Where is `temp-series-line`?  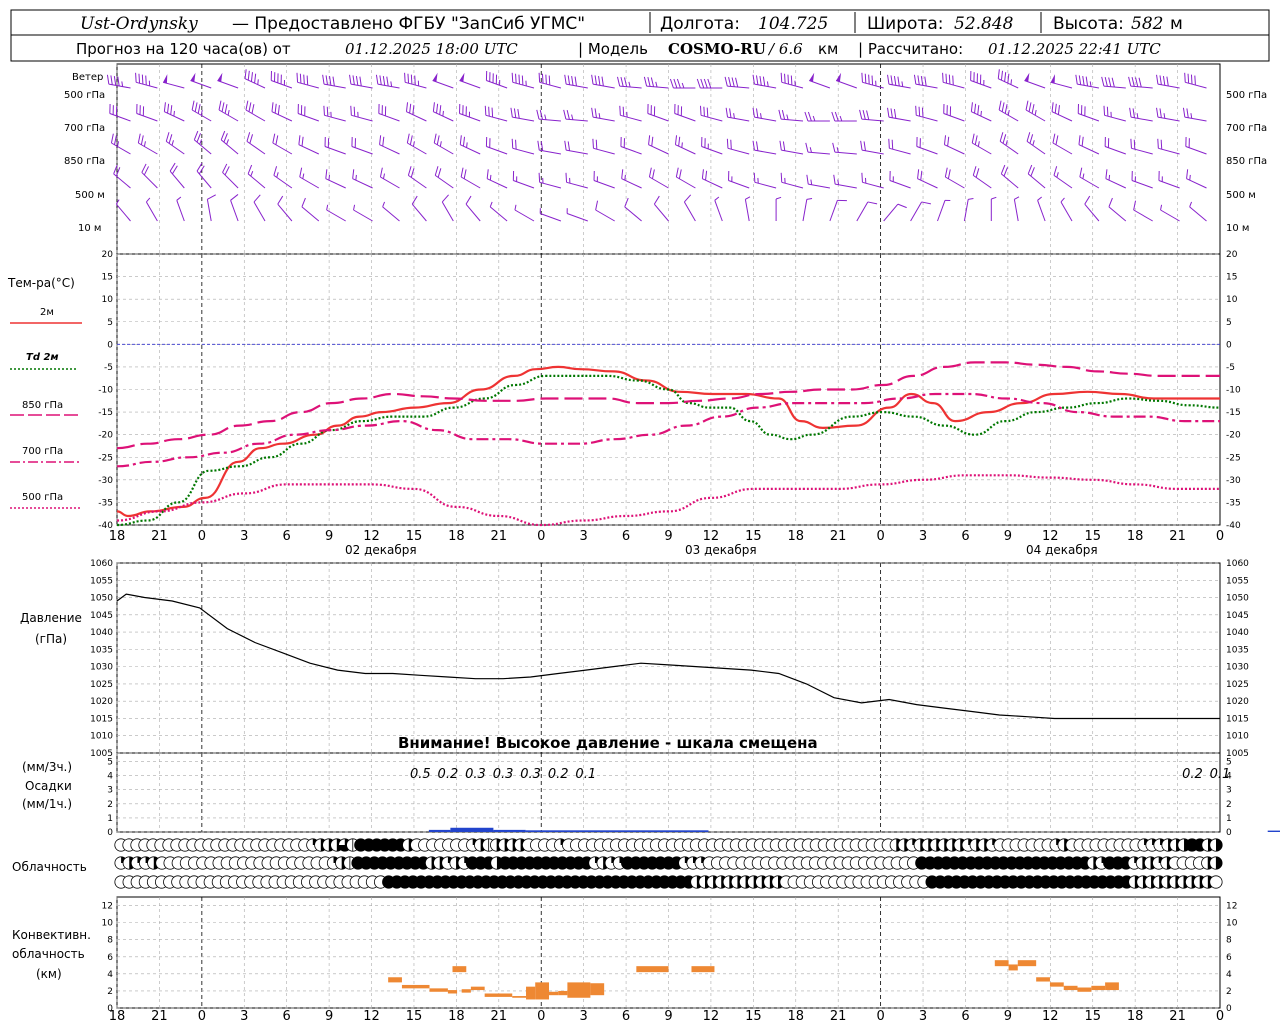
temp-series-line is located at coordinates (668, 430).